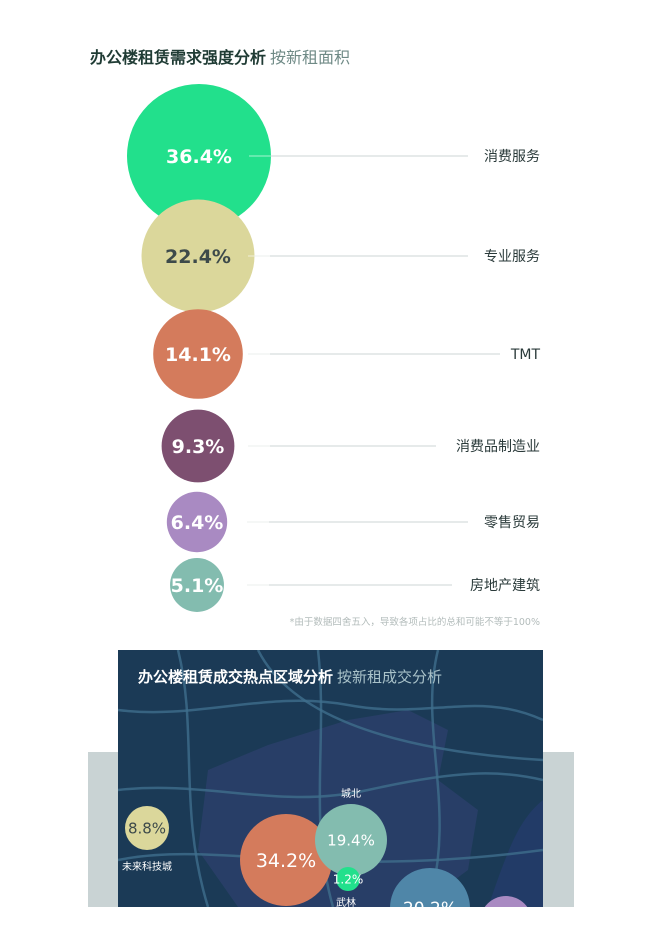  I want to click on bubble-value-label: 14.1%, so click(198, 355).